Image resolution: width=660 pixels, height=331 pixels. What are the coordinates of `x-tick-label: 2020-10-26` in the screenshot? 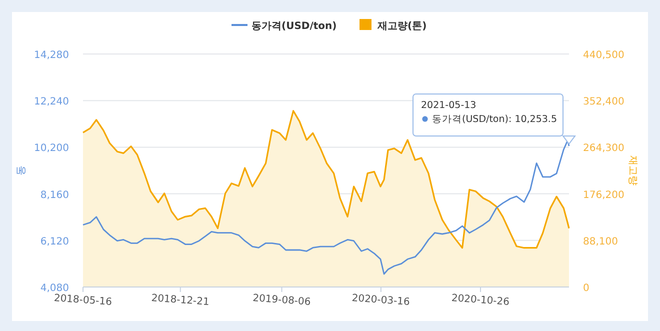 It's located at (480, 300).